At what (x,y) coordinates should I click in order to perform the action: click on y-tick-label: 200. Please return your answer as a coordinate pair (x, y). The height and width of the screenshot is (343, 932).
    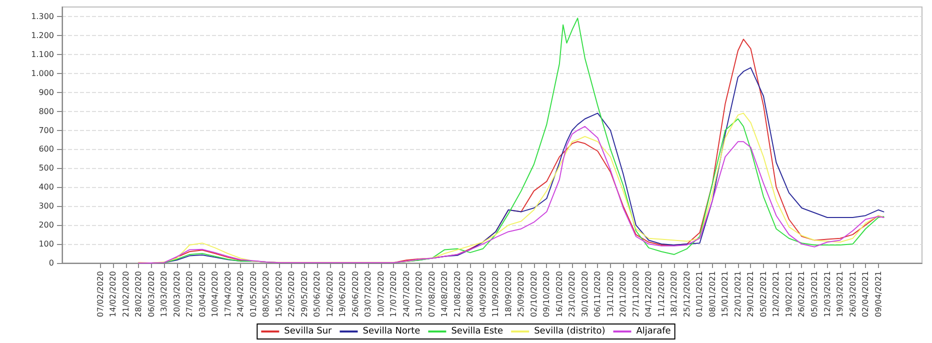
    Looking at the image, I should click on (46, 225).